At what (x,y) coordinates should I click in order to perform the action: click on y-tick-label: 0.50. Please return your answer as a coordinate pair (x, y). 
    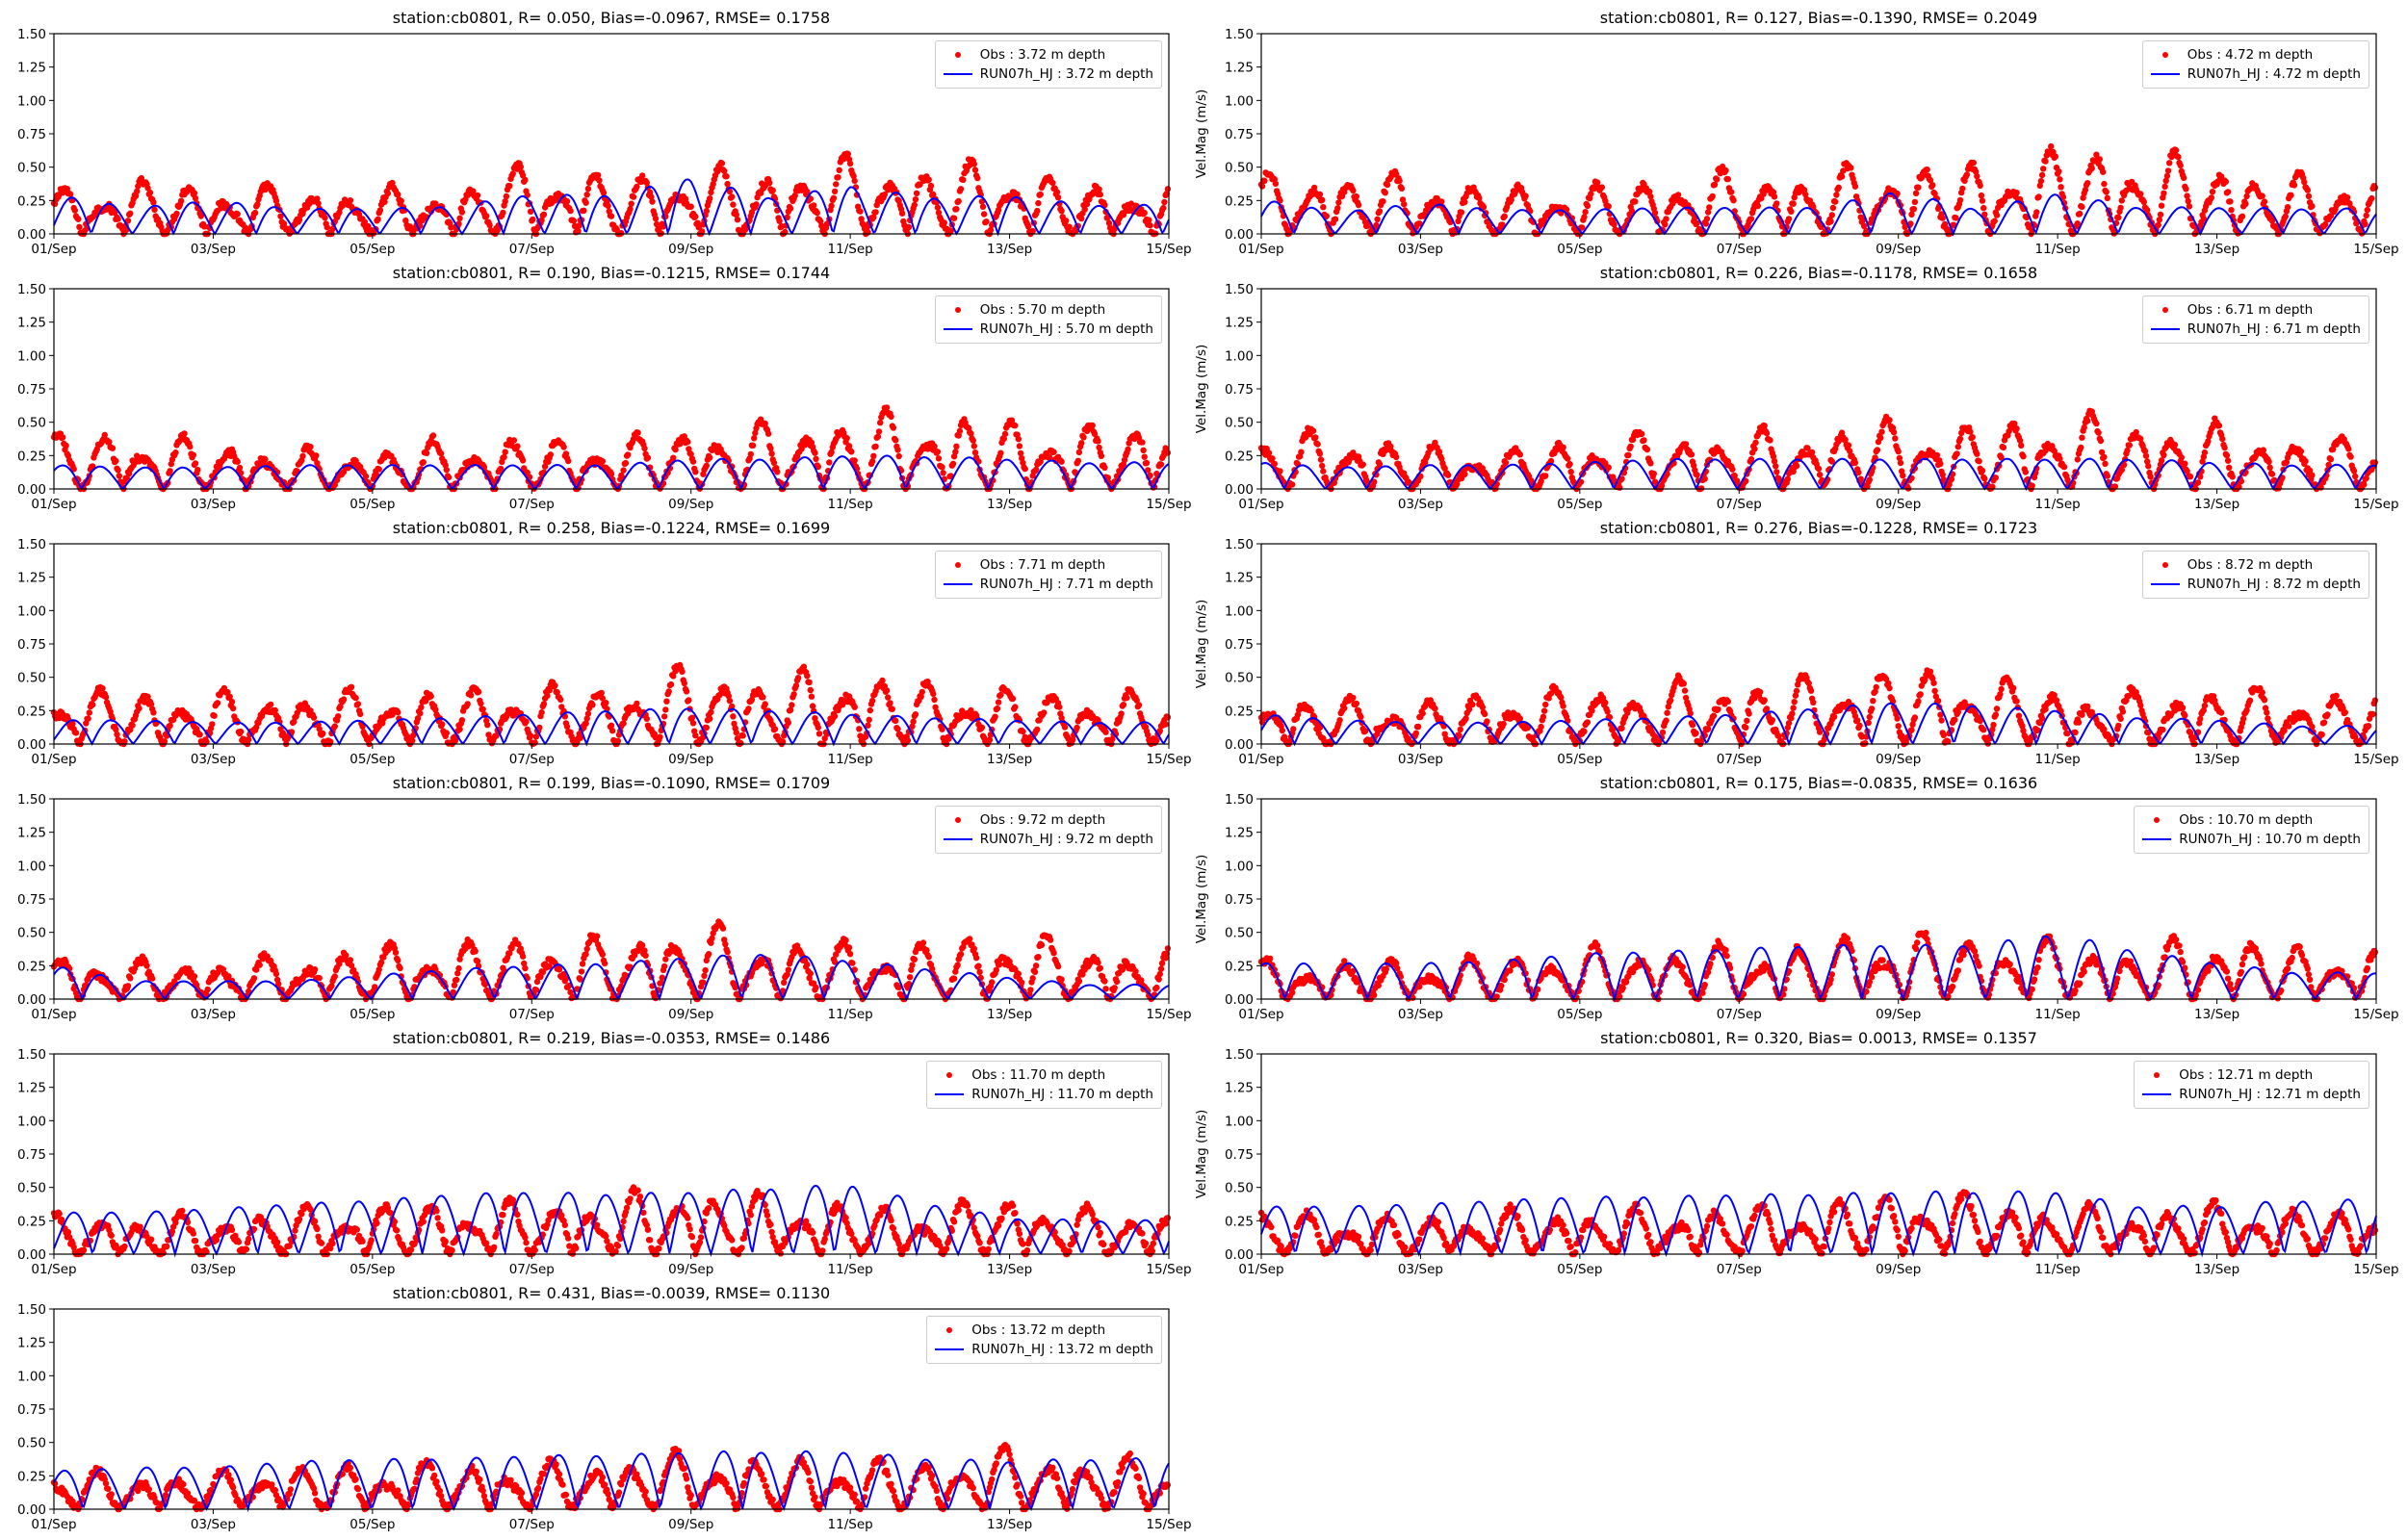
    Looking at the image, I should click on (1239, 168).